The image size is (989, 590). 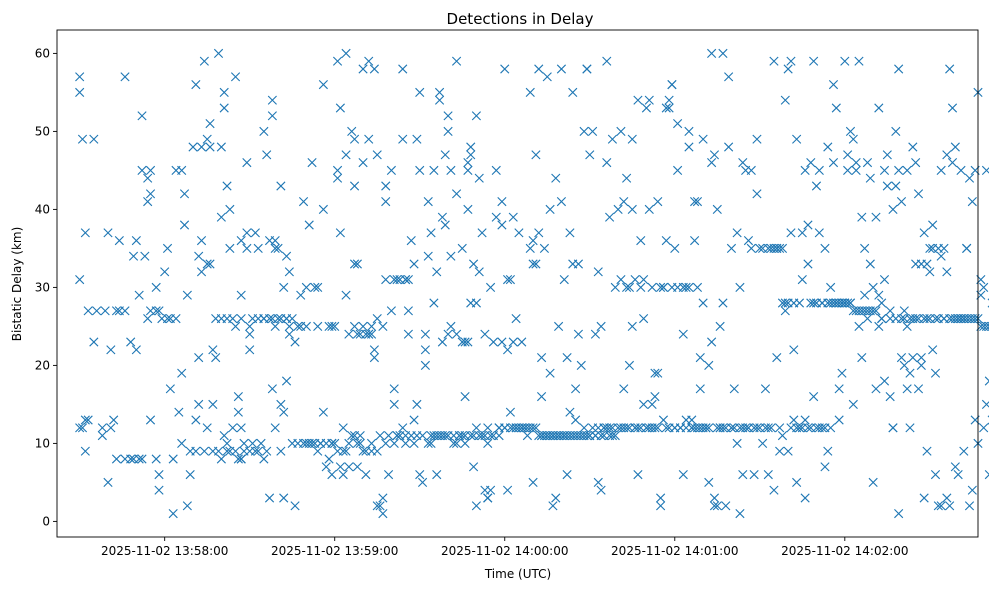 What do you see at coordinates (42, 131) in the screenshot?
I see `y-tick-label: 50` at bounding box center [42, 131].